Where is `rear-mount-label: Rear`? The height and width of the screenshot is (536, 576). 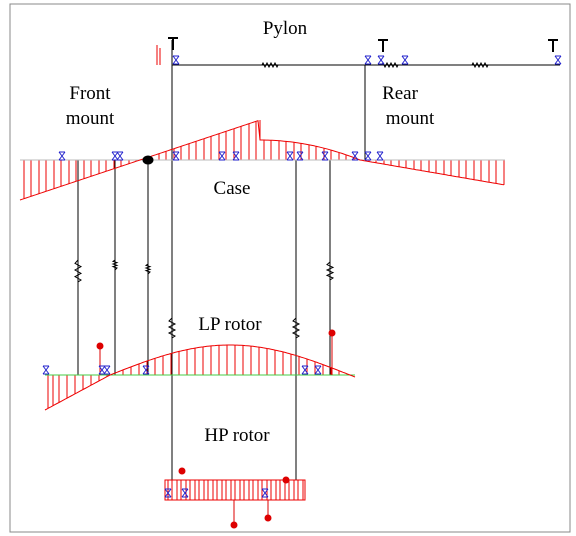 rear-mount-label: Rear is located at coordinates (400, 93).